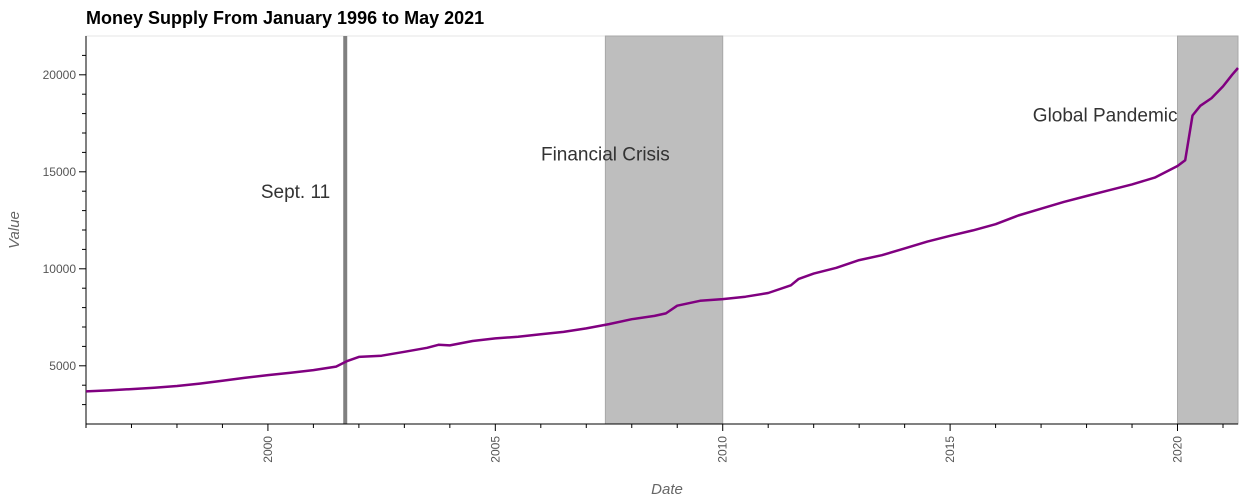 The image size is (1250, 500). Describe the element at coordinates (60, 269) in the screenshot. I see `y-tick-label-10000: 10000` at that location.